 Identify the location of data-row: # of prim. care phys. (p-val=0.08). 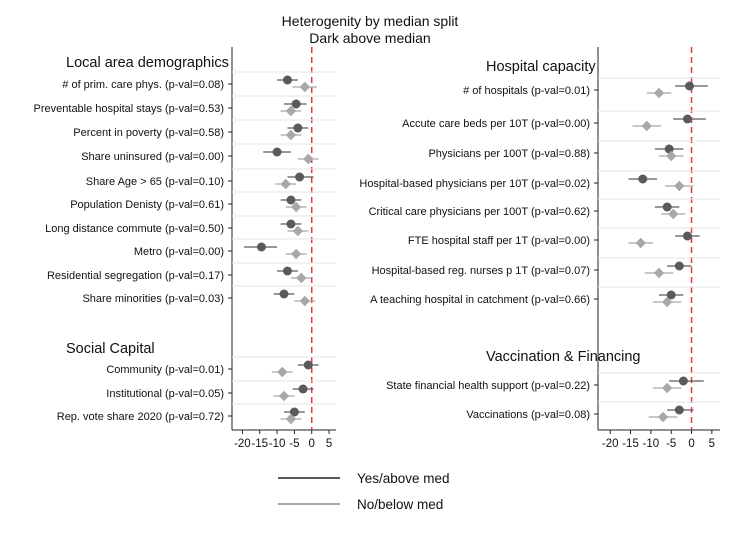
(199, 82).